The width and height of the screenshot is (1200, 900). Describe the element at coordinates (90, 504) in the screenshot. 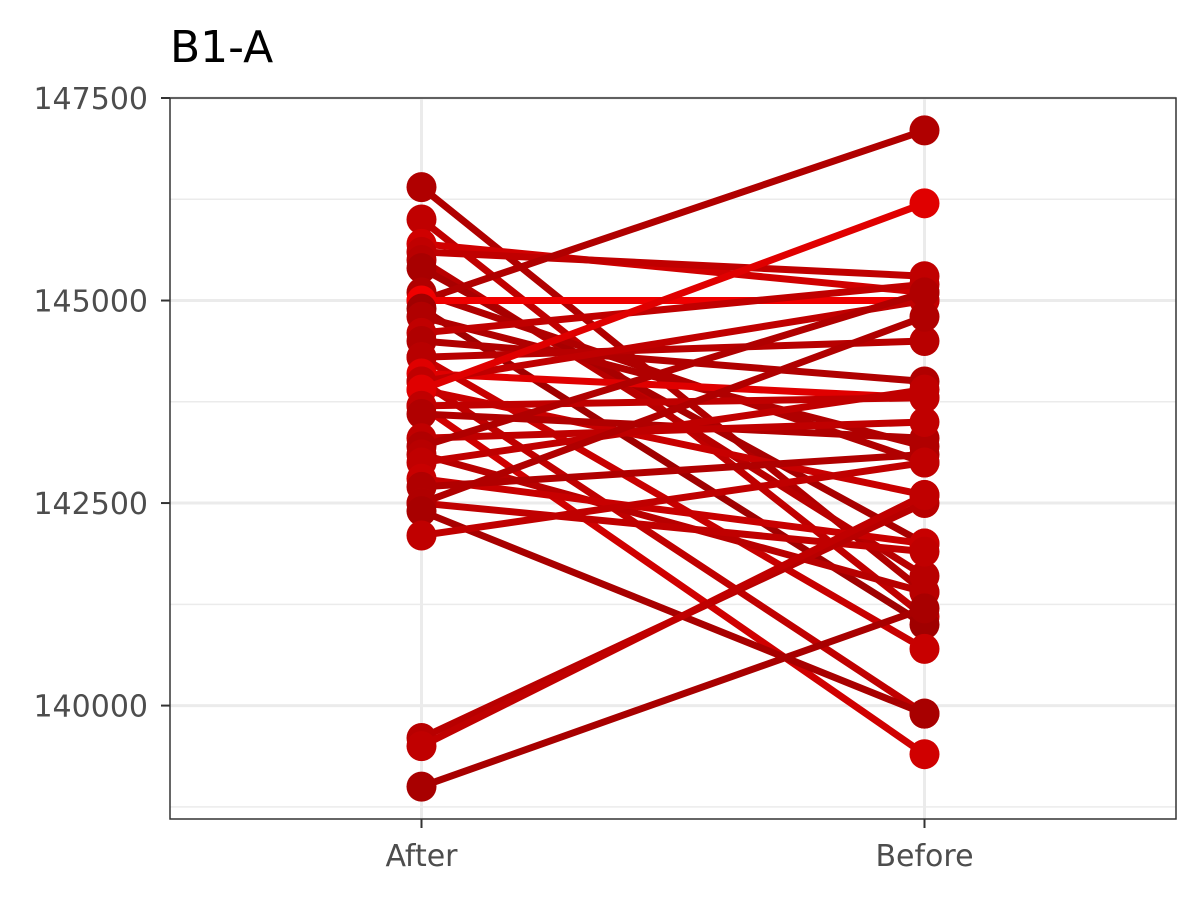

I see `y-tick-label: 142500` at that location.